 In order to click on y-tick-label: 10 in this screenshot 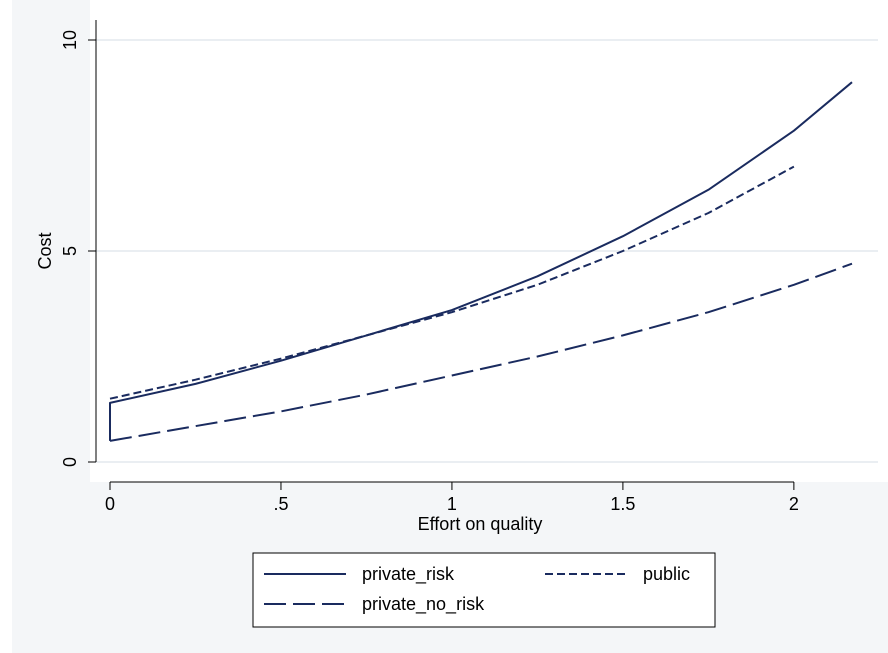, I will do `click(70, 40)`.